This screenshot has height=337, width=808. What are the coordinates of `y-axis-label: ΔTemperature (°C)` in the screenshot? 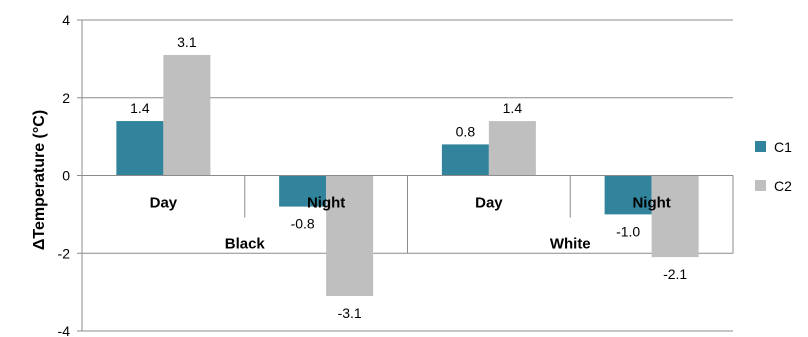 It's located at (39, 180).